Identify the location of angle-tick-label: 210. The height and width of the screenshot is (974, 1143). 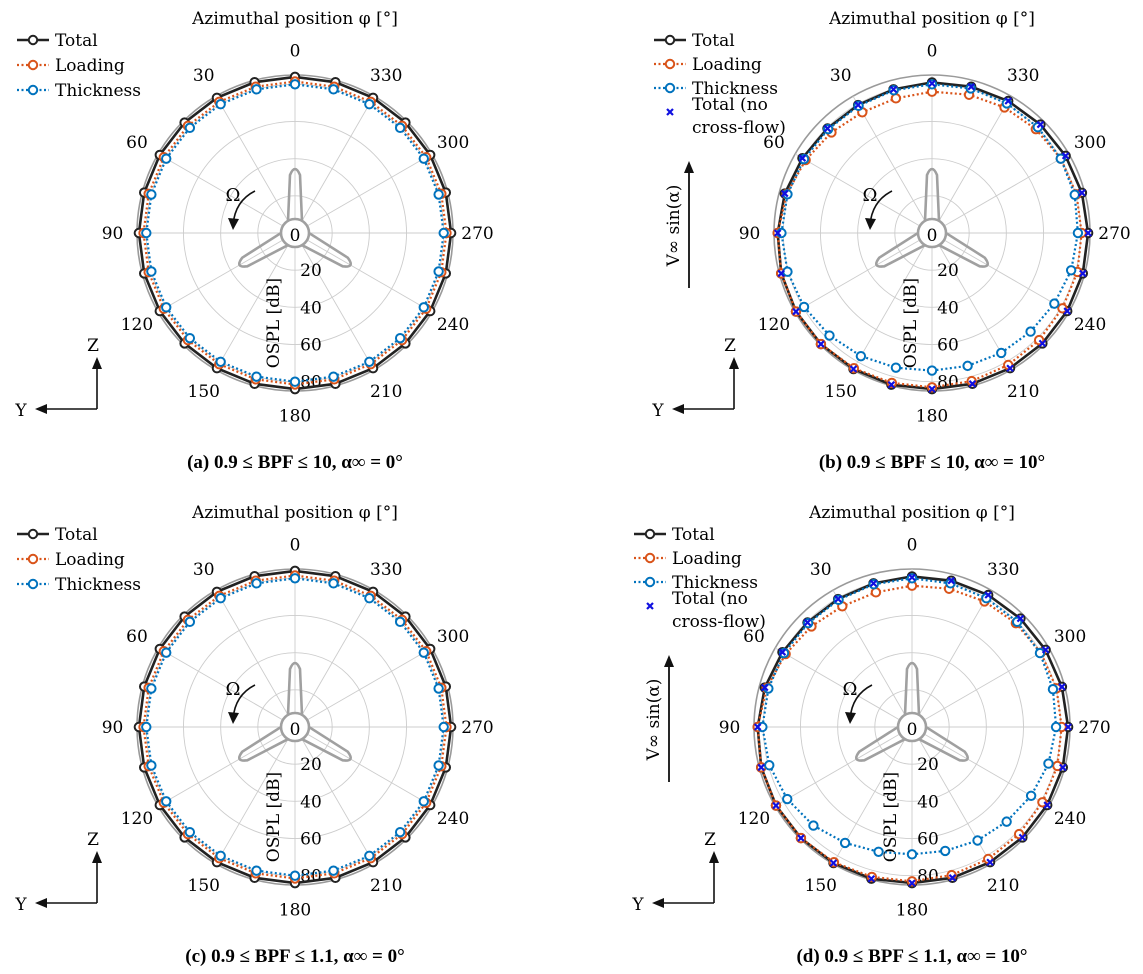
(386, 886).